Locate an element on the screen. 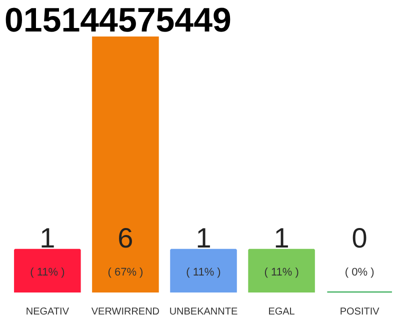  data-label: 0 is located at coordinates (360, 238).